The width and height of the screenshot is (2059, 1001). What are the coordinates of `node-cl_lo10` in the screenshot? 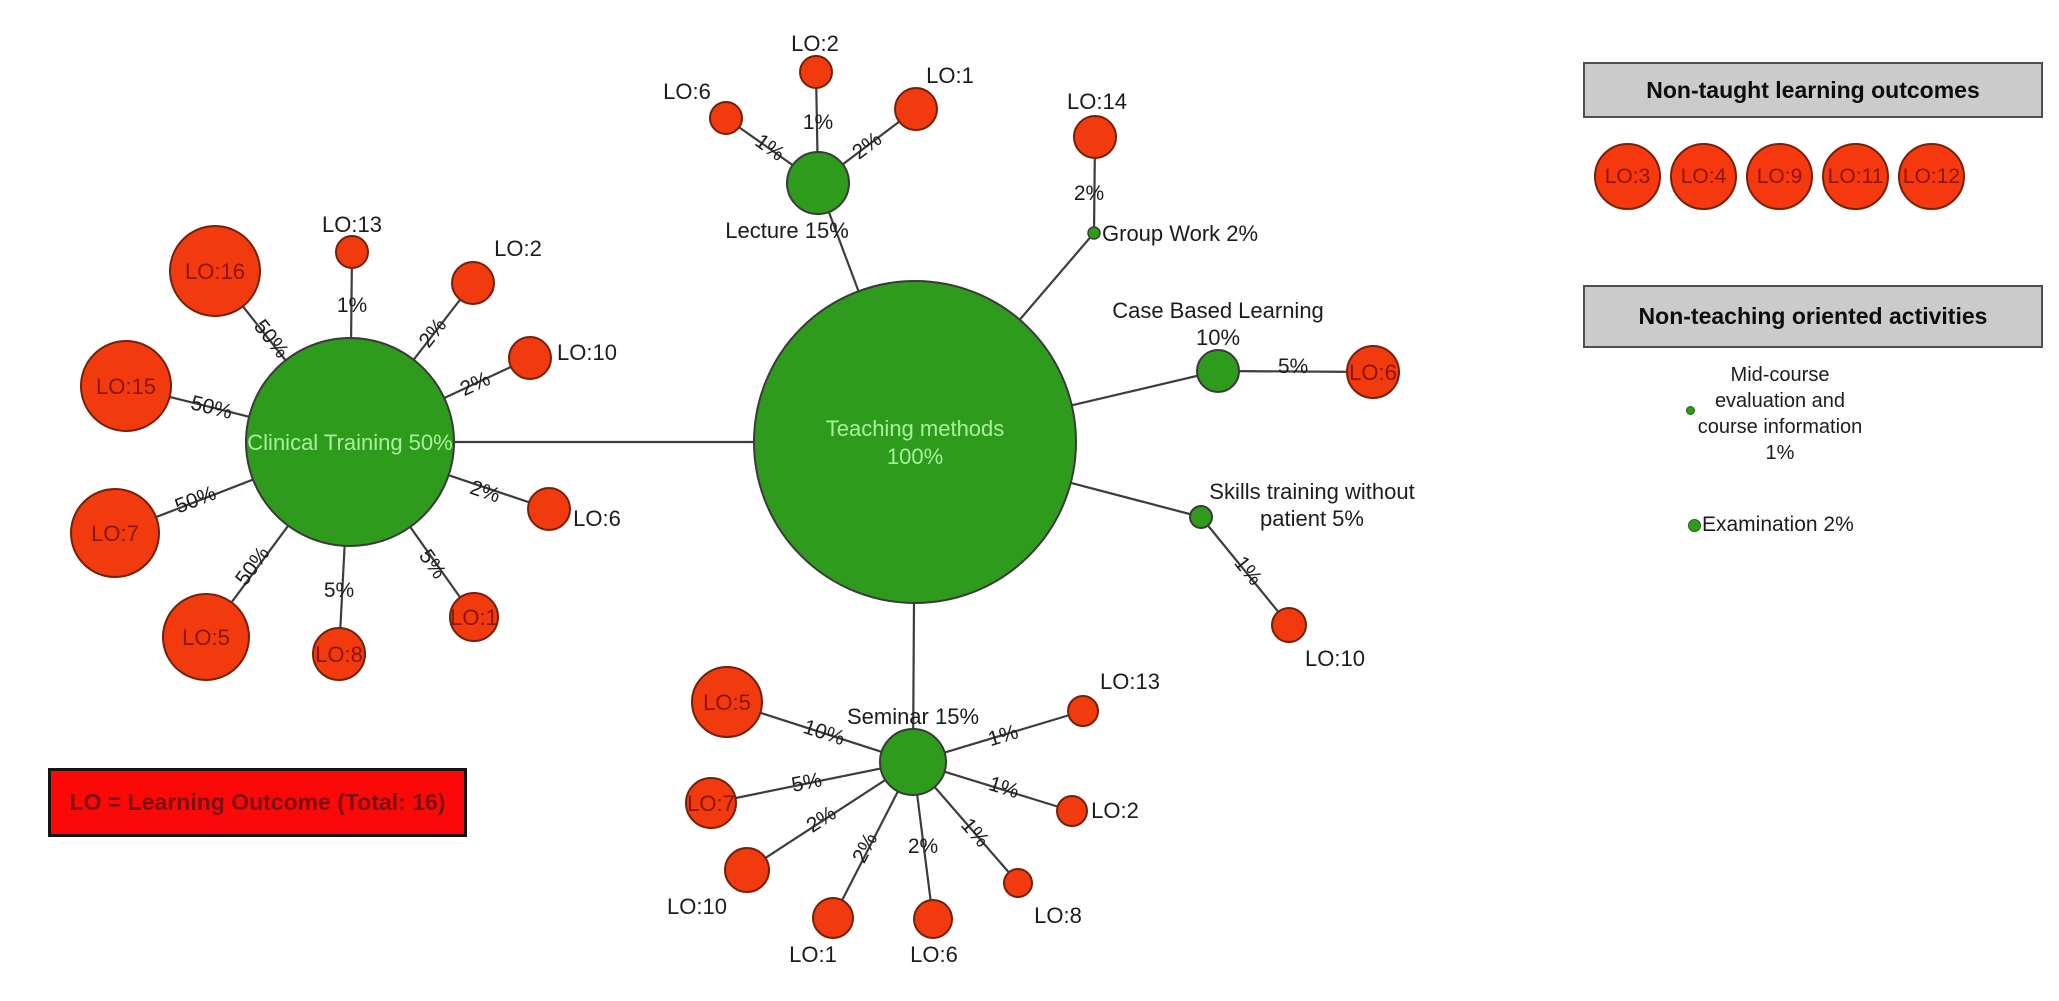 It's located at (530, 358).